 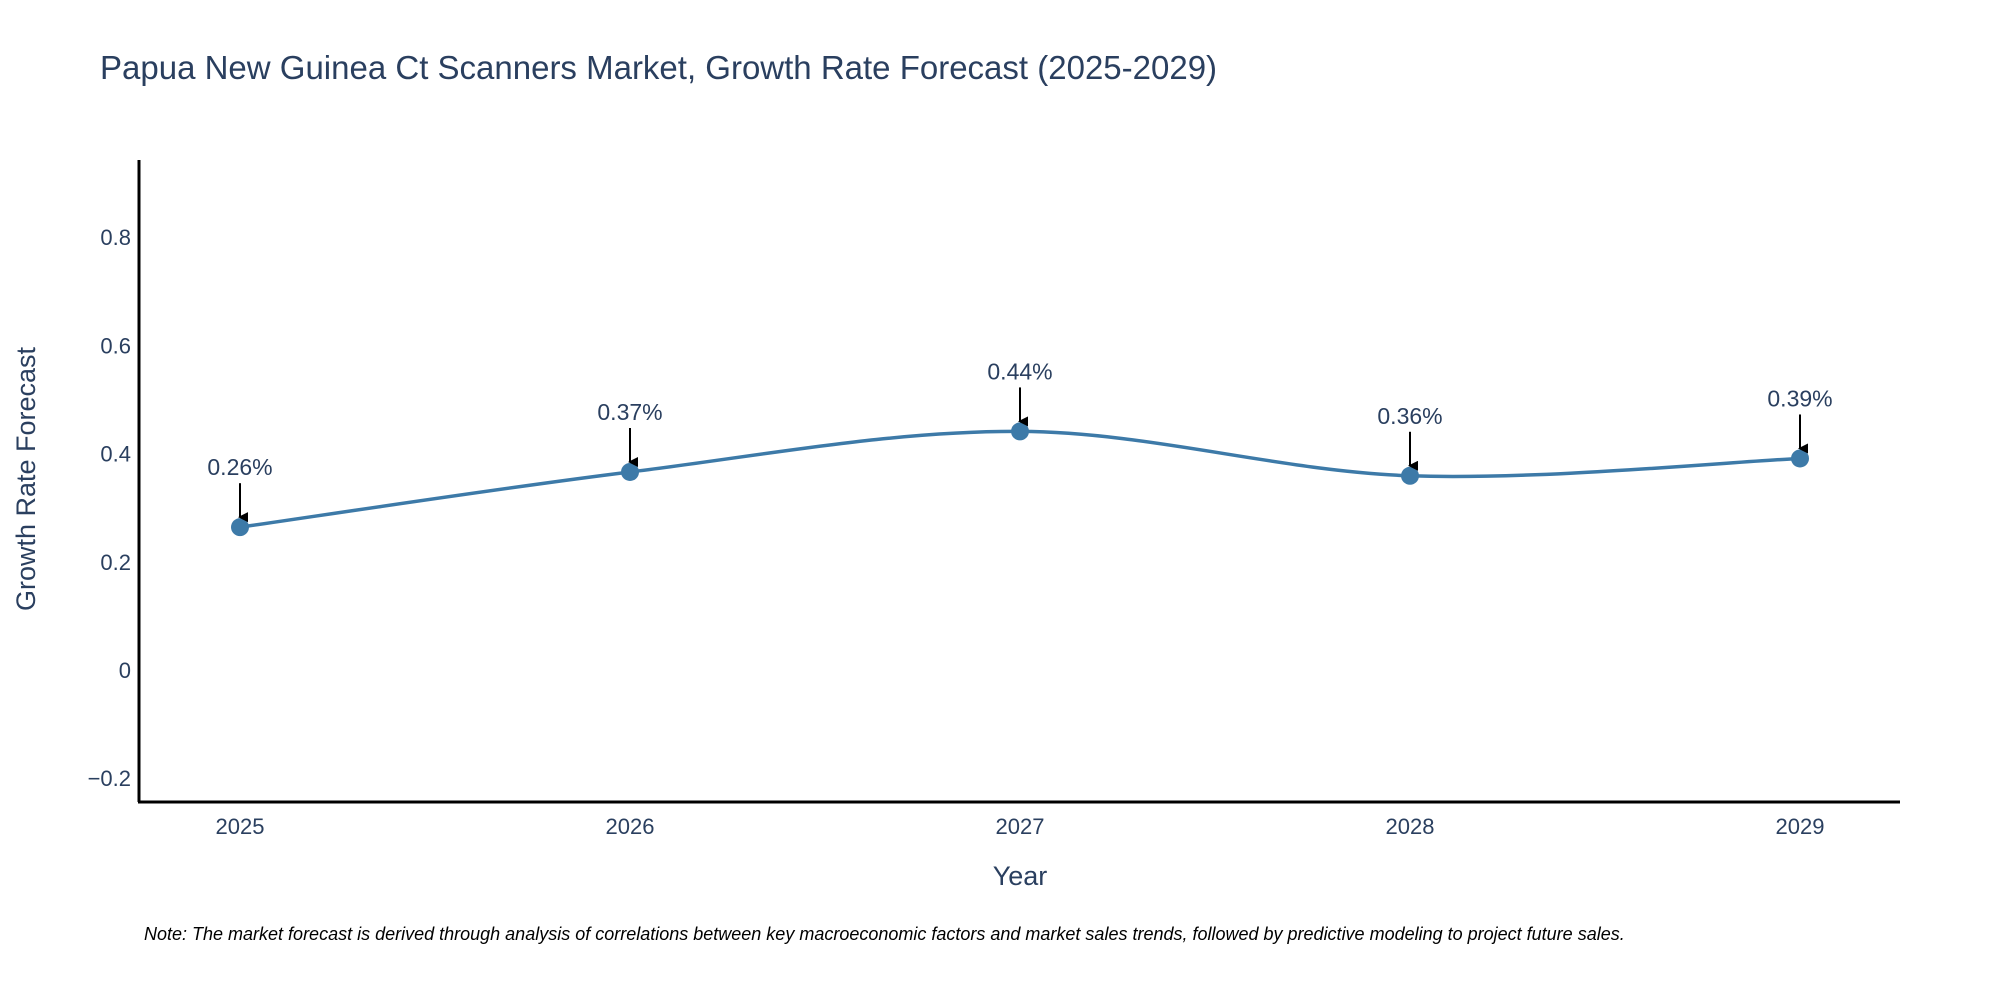 I want to click on data-label: 0.39%, so click(x=1799, y=398).